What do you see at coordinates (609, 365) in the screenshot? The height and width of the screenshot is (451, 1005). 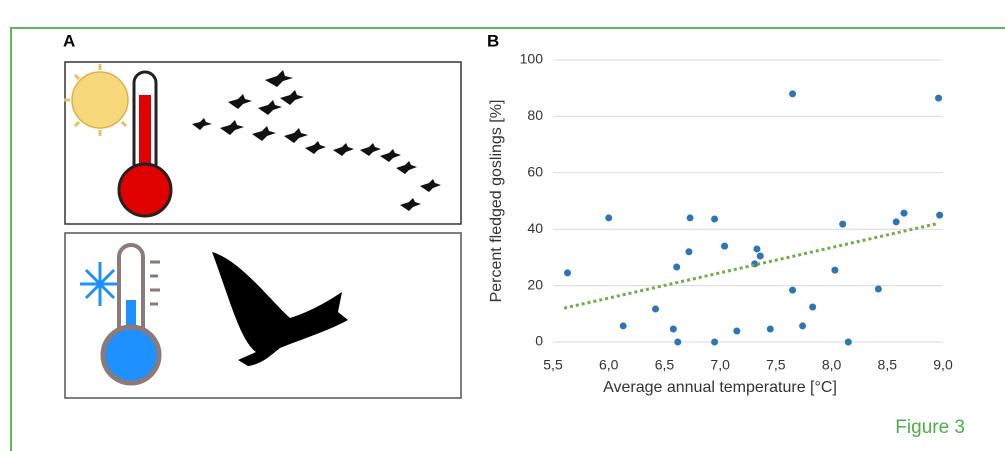 I see `x-tick-label: 6,0` at bounding box center [609, 365].